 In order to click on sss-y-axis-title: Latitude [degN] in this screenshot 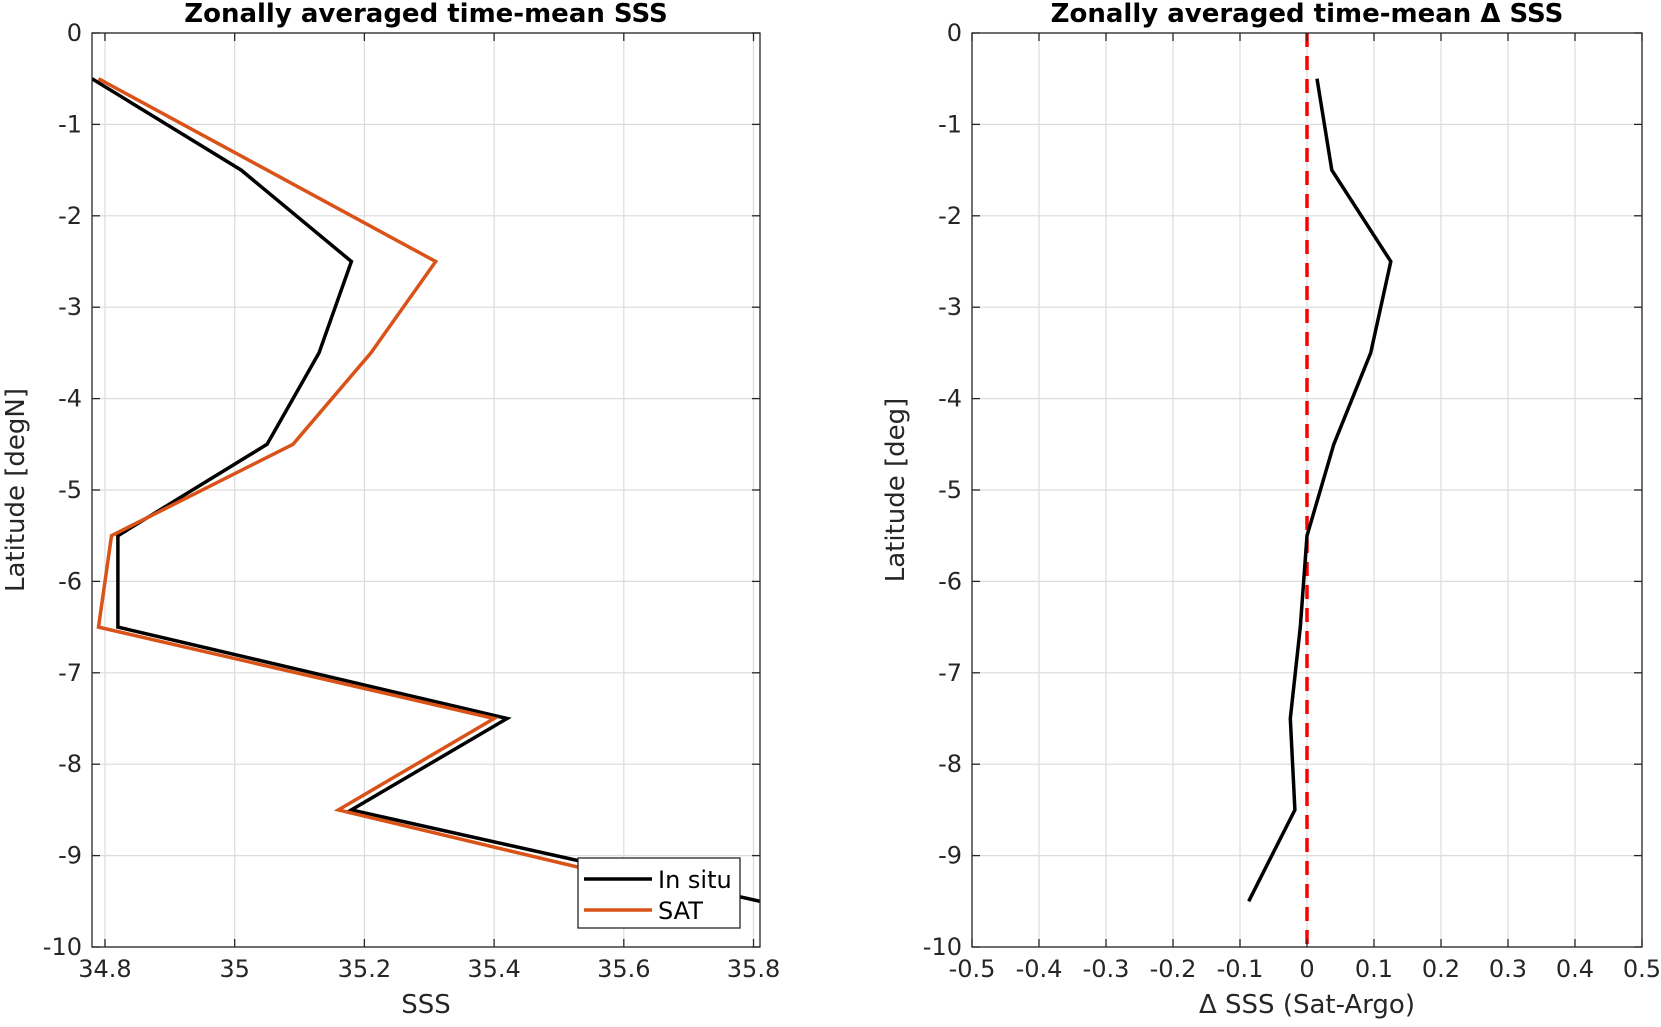, I will do `click(16, 490)`.